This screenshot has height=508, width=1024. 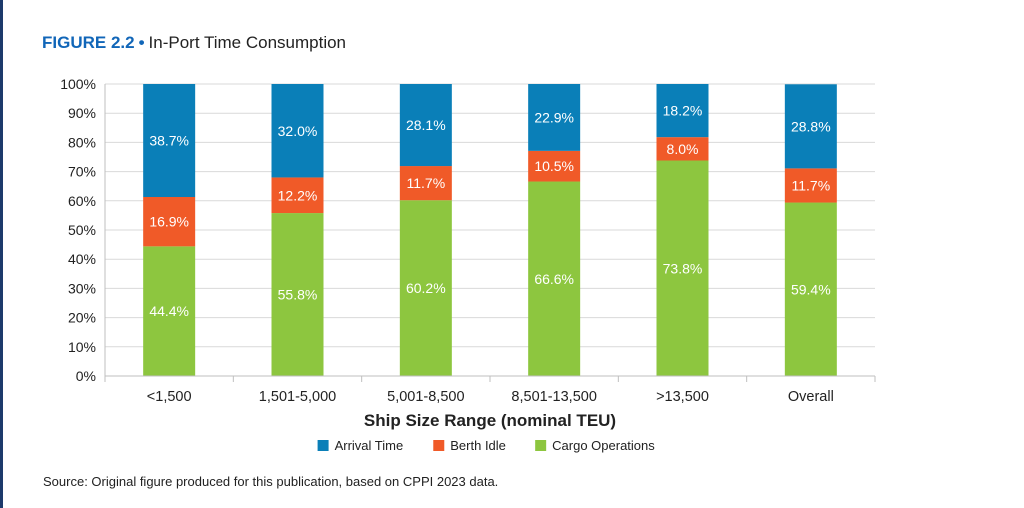 What do you see at coordinates (490, 420) in the screenshot?
I see `x-axis-title: Ship Size Range (nominal TEU)` at bounding box center [490, 420].